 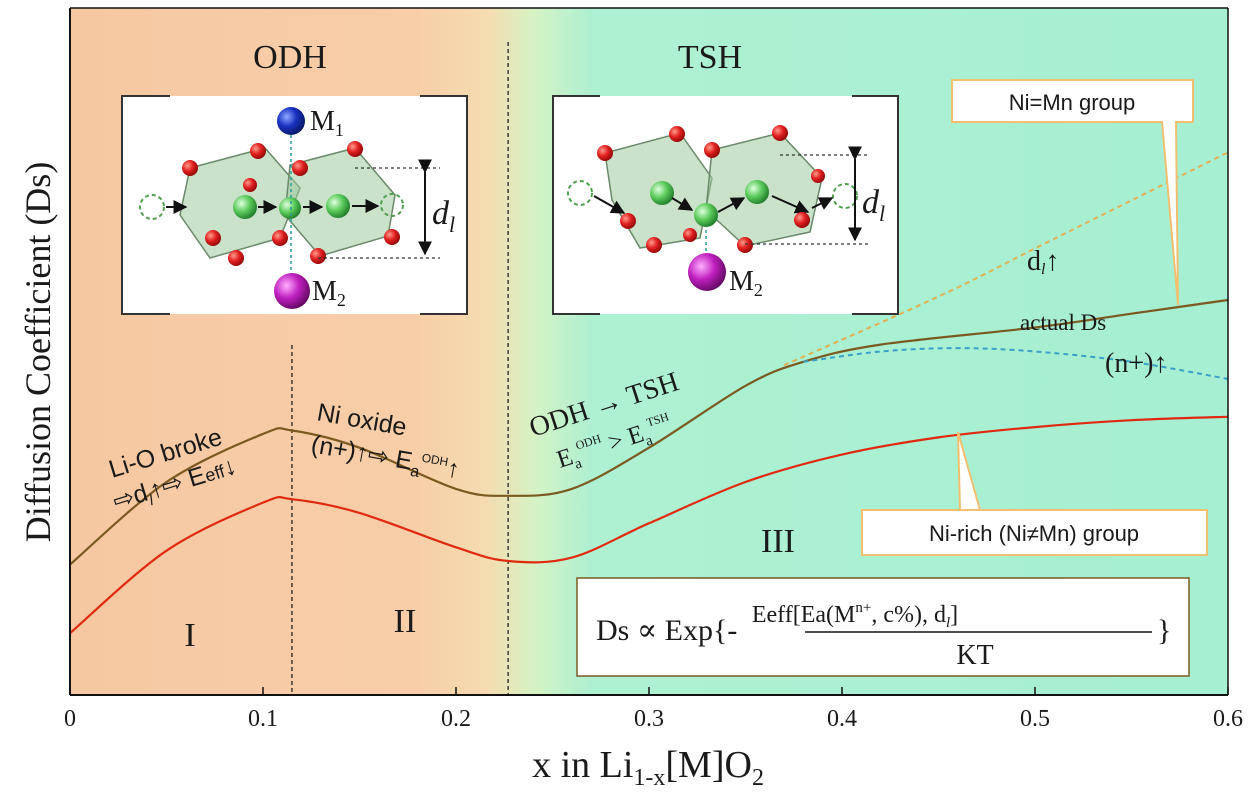 What do you see at coordinates (855, 615) in the screenshot?
I see `formula-numerator: Eeff[Ea(Mn+, c%), dl]` at bounding box center [855, 615].